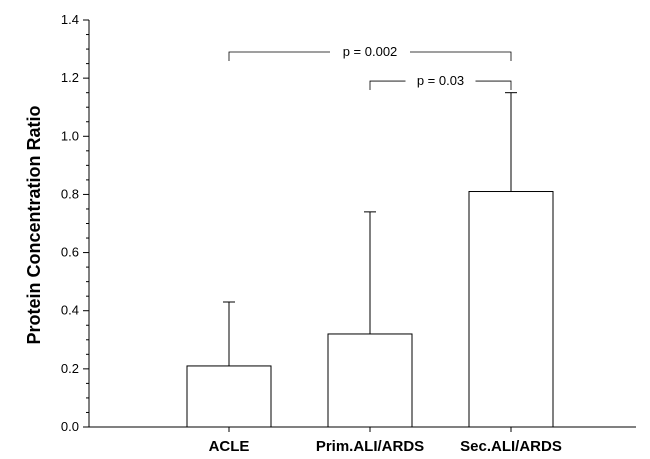  What do you see at coordinates (440, 80) in the screenshot?
I see `significance-label: p = 0.03` at bounding box center [440, 80].